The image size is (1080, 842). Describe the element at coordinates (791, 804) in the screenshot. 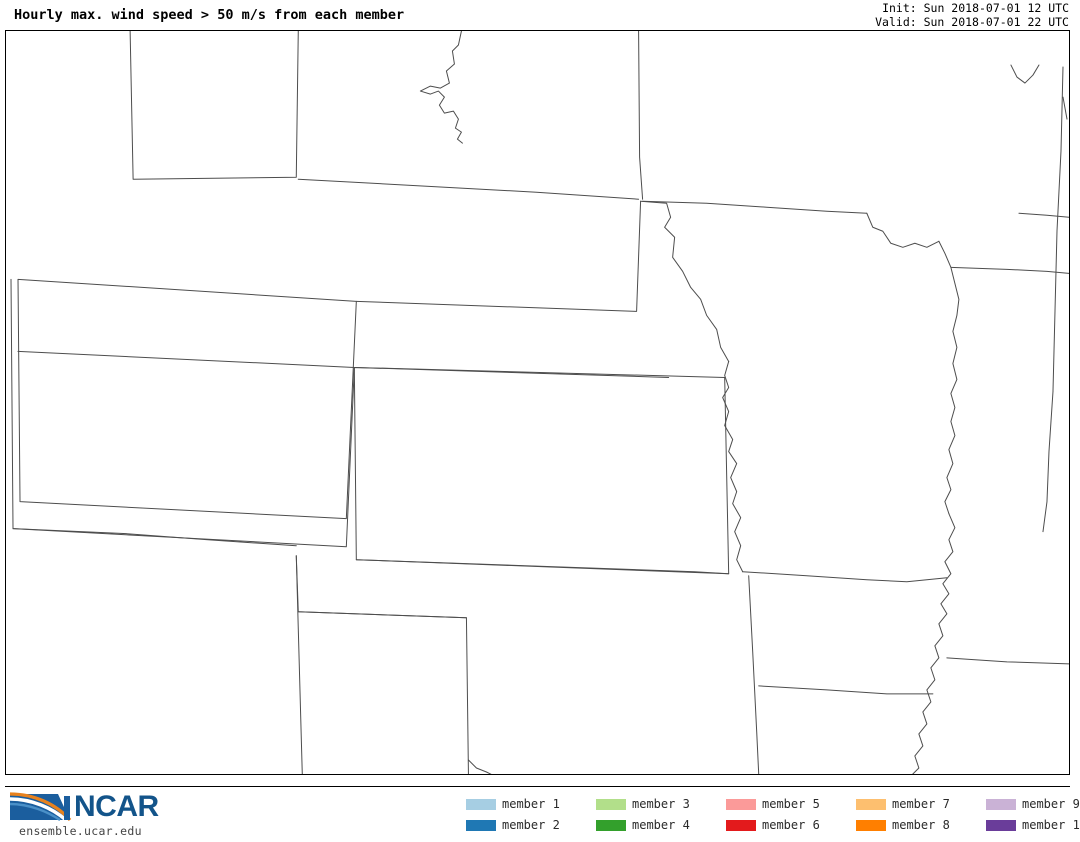

I see `legend-label: member 5` at that location.